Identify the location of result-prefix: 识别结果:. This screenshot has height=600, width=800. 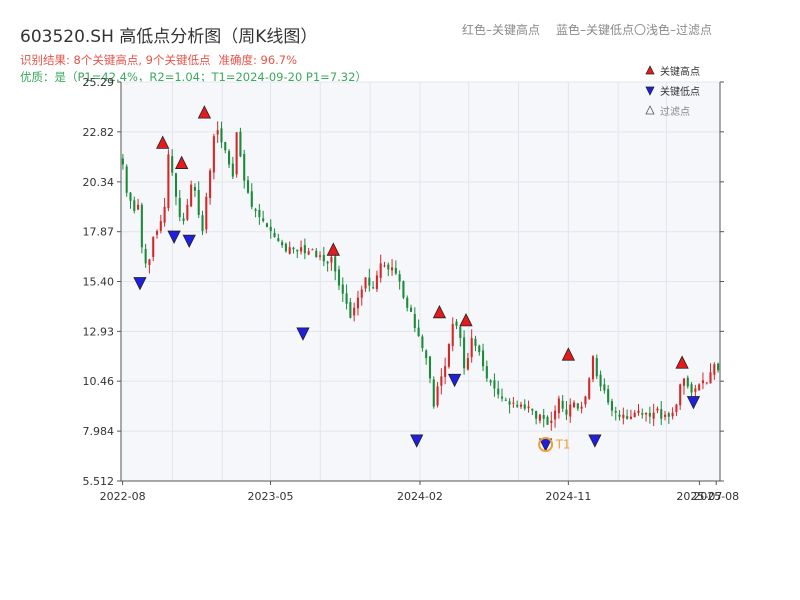
(47, 60).